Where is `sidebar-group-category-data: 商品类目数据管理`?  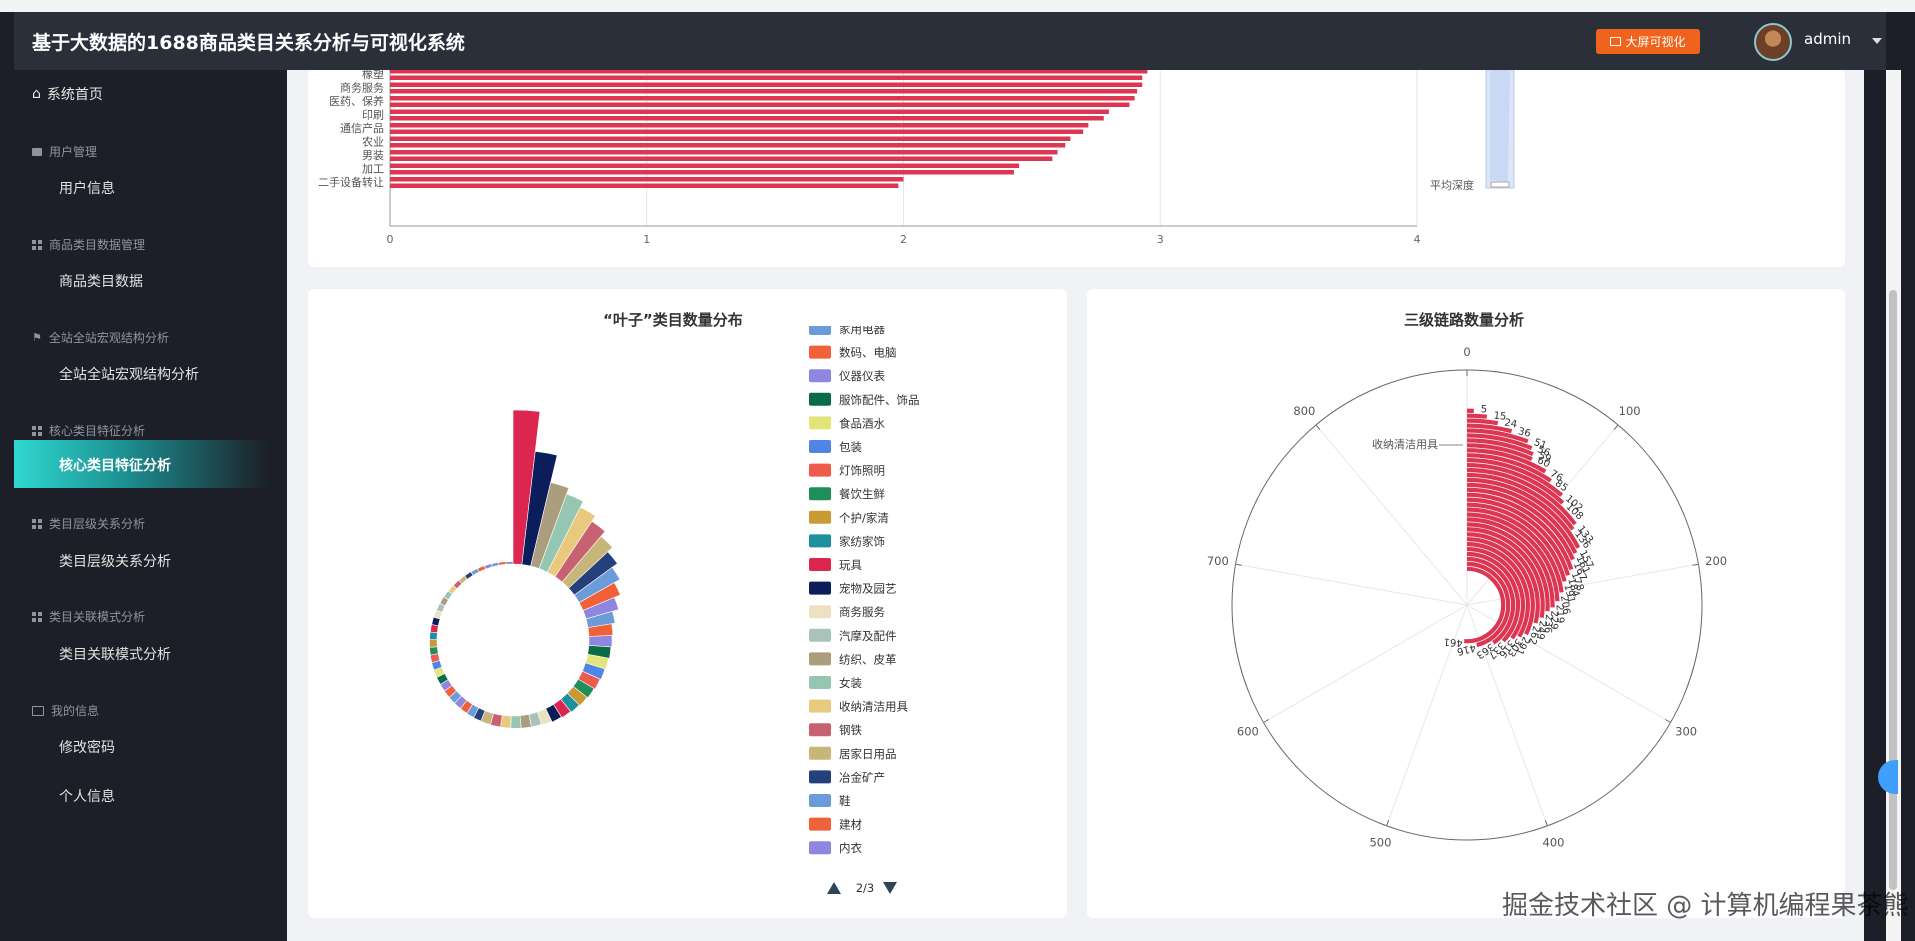 sidebar-group-category-data: 商品类目数据管理 is located at coordinates (88, 244).